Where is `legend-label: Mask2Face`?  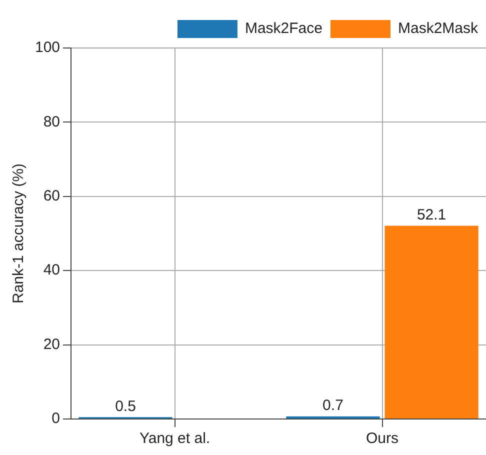
legend-label: Mask2Face is located at coordinates (283, 29).